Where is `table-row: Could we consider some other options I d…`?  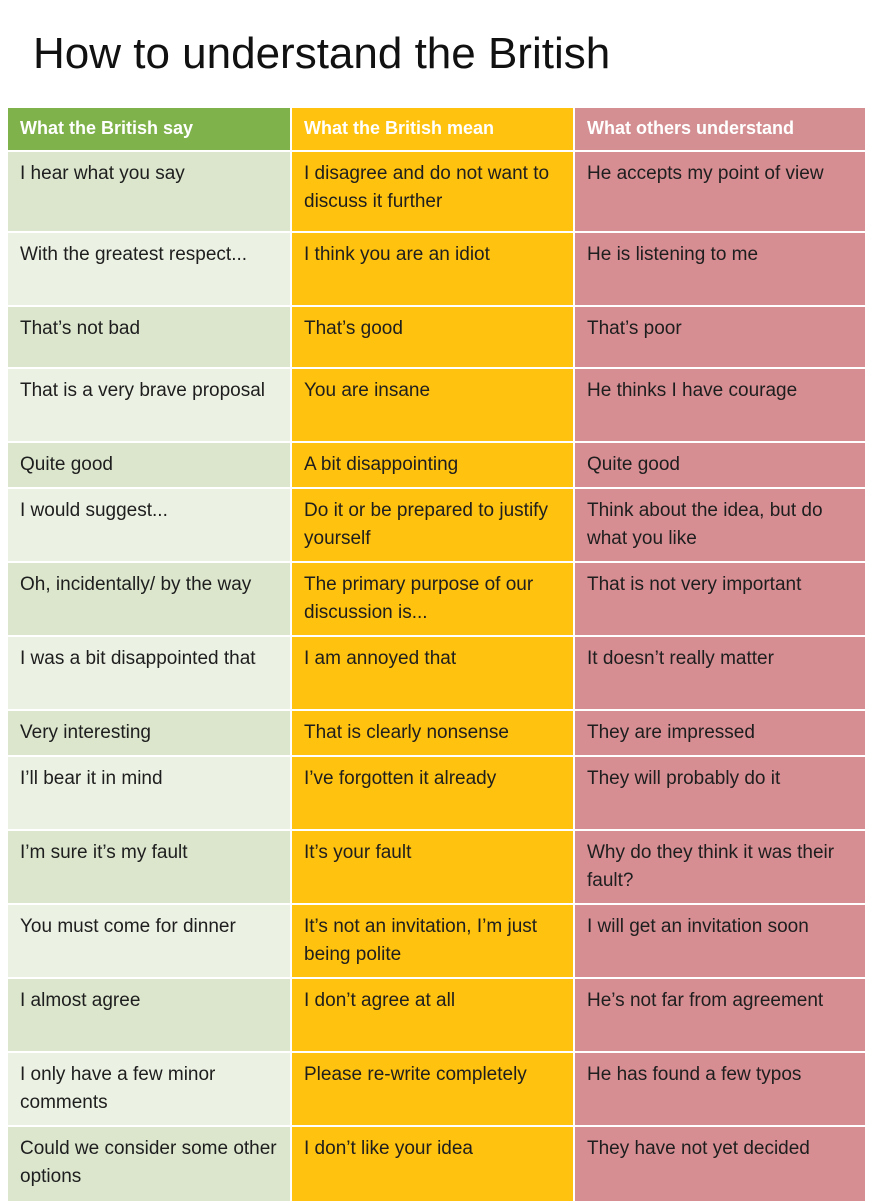
table-row: Could we consider some other options I d… is located at coordinates (436, 1165).